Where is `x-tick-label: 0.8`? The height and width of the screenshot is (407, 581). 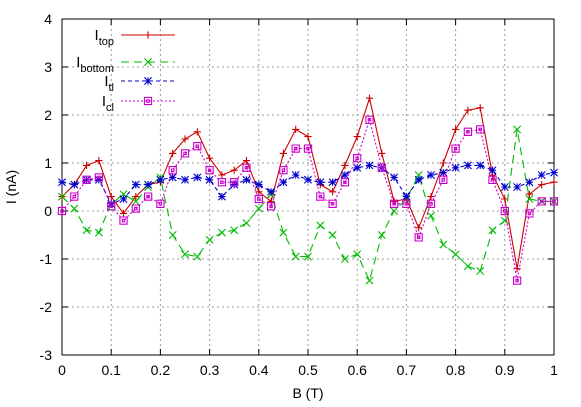 x-tick-label: 0.8 is located at coordinates (456, 370).